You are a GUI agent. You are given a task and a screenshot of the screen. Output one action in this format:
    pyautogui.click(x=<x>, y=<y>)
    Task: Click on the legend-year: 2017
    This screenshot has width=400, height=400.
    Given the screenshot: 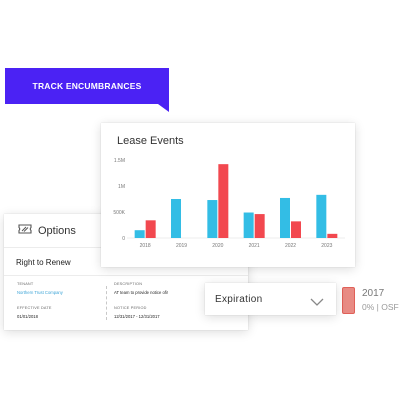 What is the action you would take?
    pyautogui.click(x=373, y=293)
    